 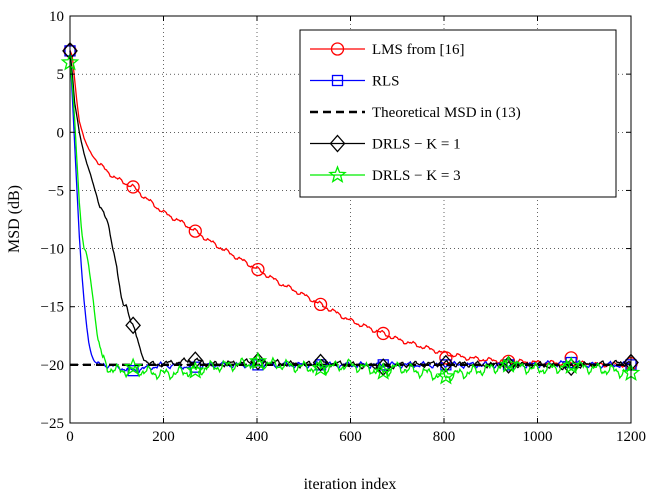 What do you see at coordinates (52, 424) in the screenshot?
I see `y-tick-label: −25` at bounding box center [52, 424].